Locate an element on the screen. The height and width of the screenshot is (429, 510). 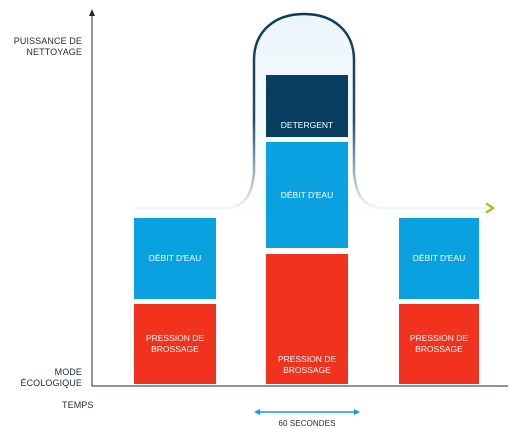
col1-brush-pressure-label: PRESSION DE BROSSAGE is located at coordinates (175, 343).